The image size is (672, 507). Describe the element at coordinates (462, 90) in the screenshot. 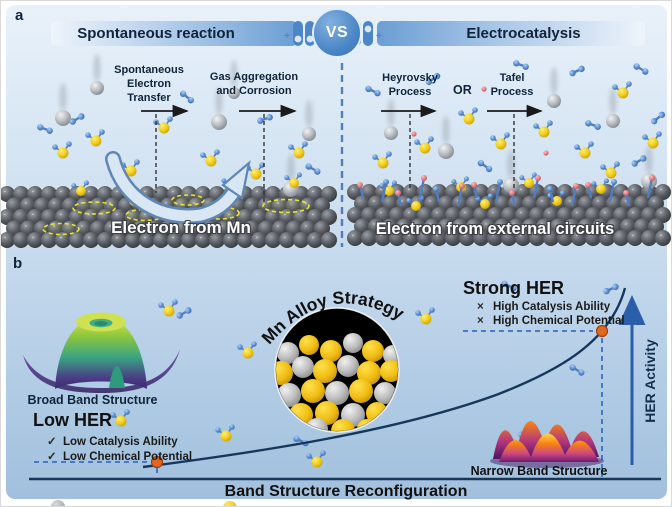

I see `or-label: OR` at that location.